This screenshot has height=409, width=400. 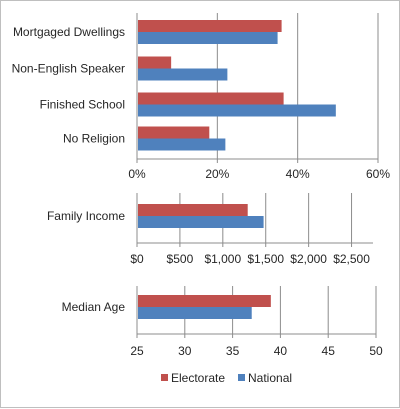 I want to click on tick-label-3: 60%, so click(x=378, y=174).